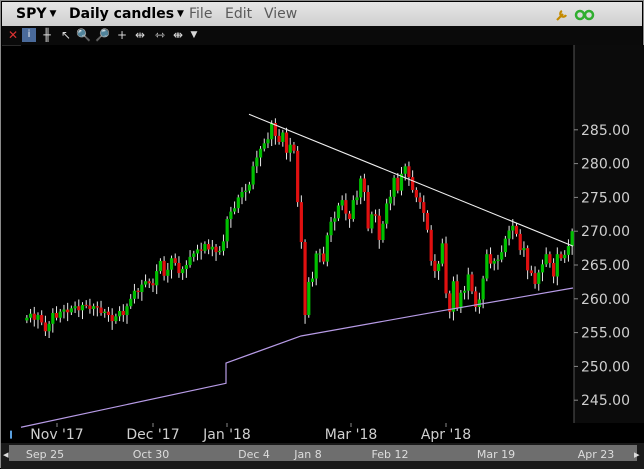 Image resolution: width=644 pixels, height=469 pixels. Describe the element at coordinates (11, 434) in the screenshot. I see `volume-icon` at that location.